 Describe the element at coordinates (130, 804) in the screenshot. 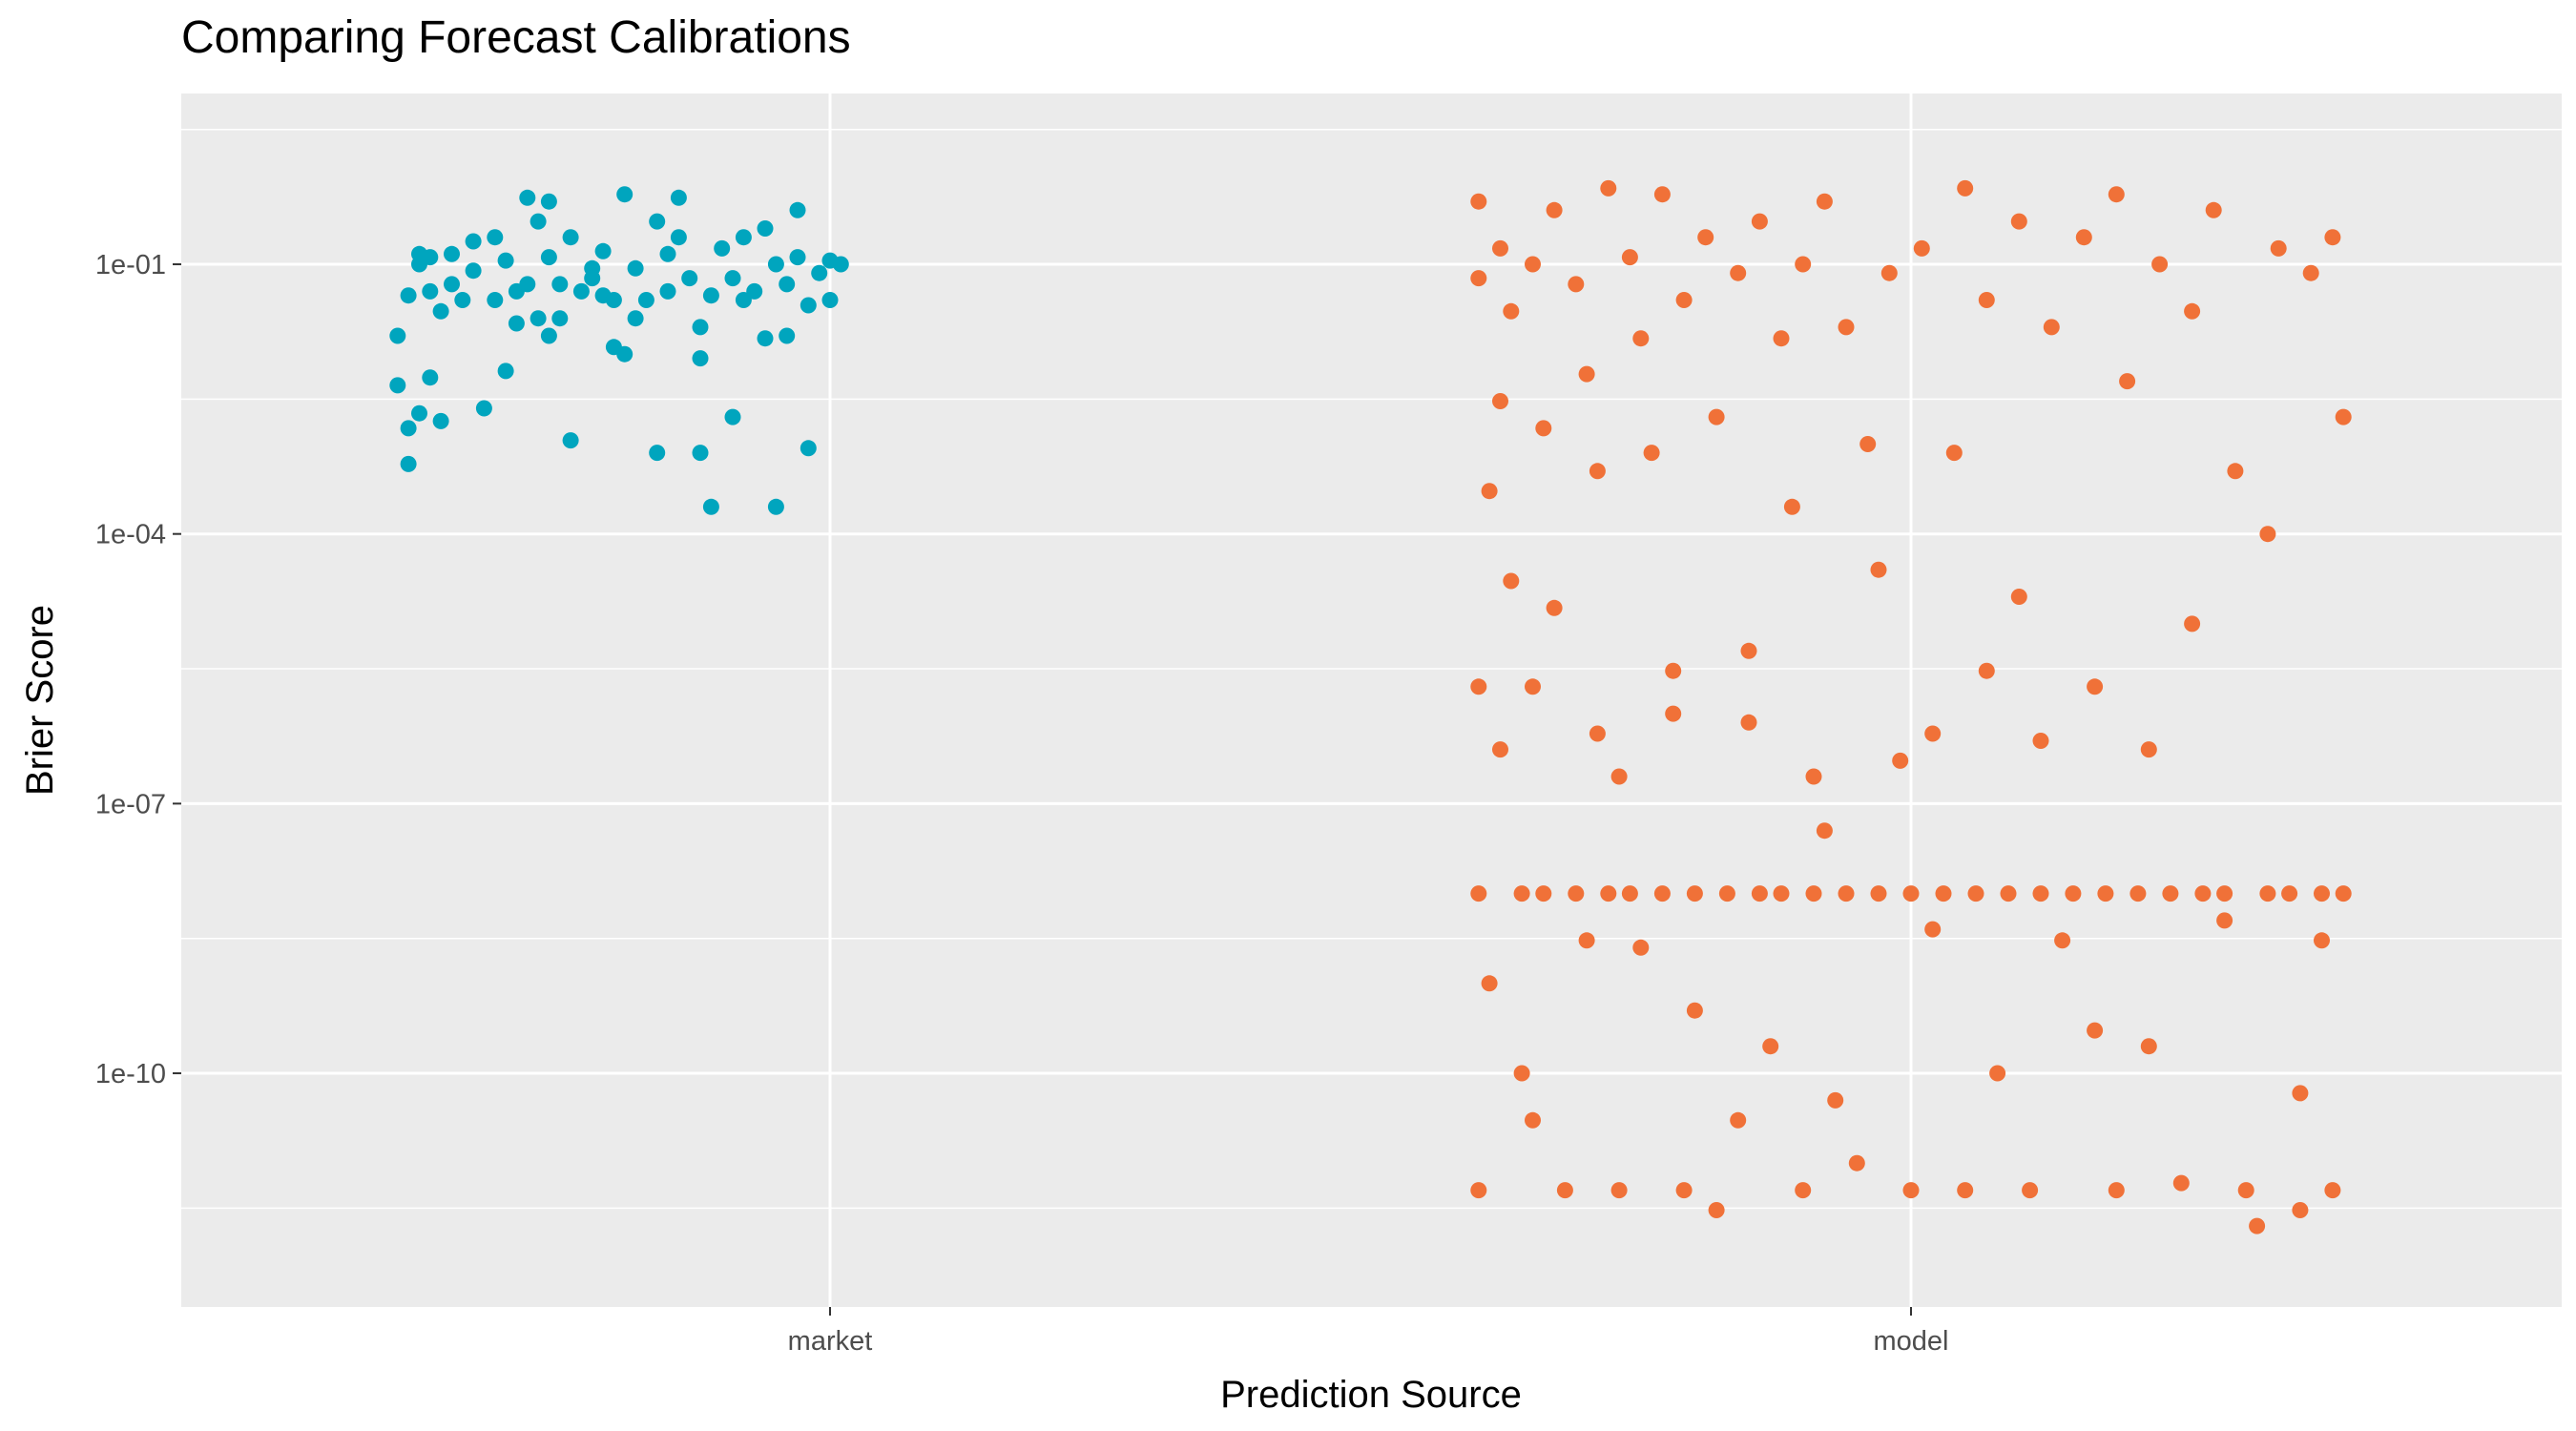

I see `y-tick-label: 1e-07` at that location.